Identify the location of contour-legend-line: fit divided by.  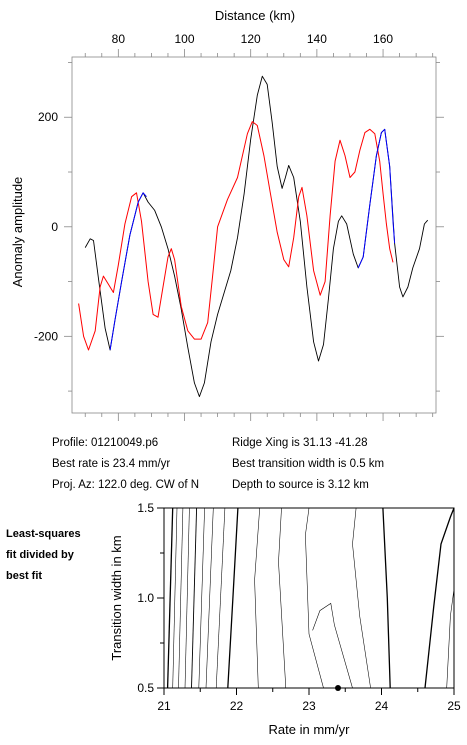
(40, 555).